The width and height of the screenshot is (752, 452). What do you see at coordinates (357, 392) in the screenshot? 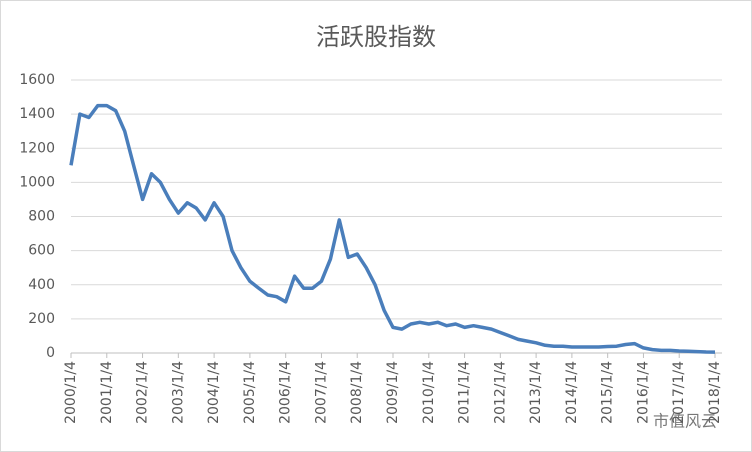
I see `x-tick-label: 2008/1/4` at bounding box center [357, 392].